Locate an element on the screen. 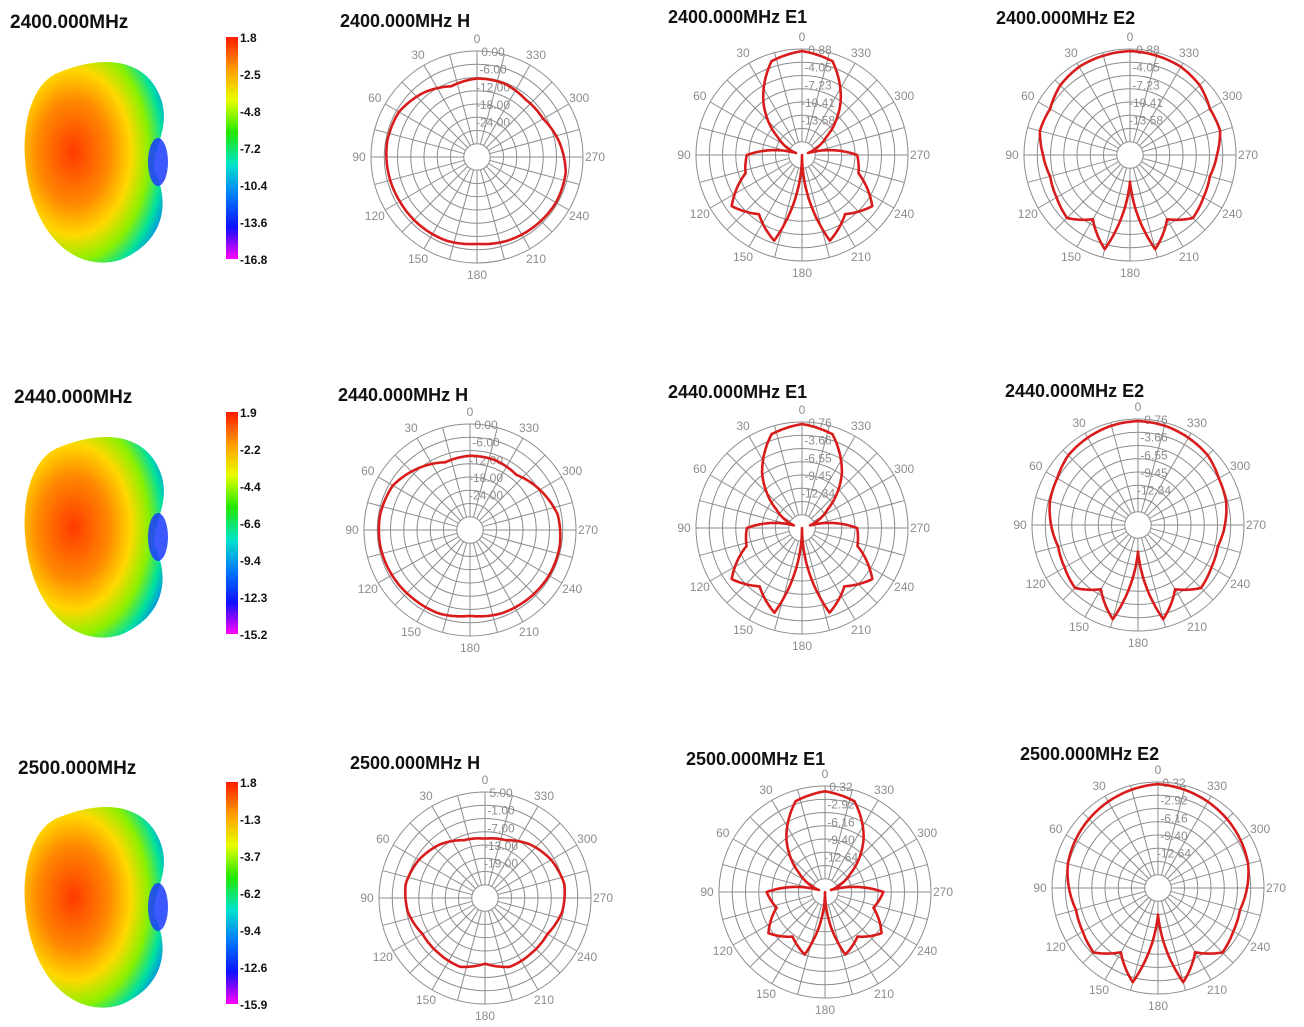 Image resolution: width=1304 pixels, height=1027 pixels. polar-radial-label: -13.58 is located at coordinates (818, 121).